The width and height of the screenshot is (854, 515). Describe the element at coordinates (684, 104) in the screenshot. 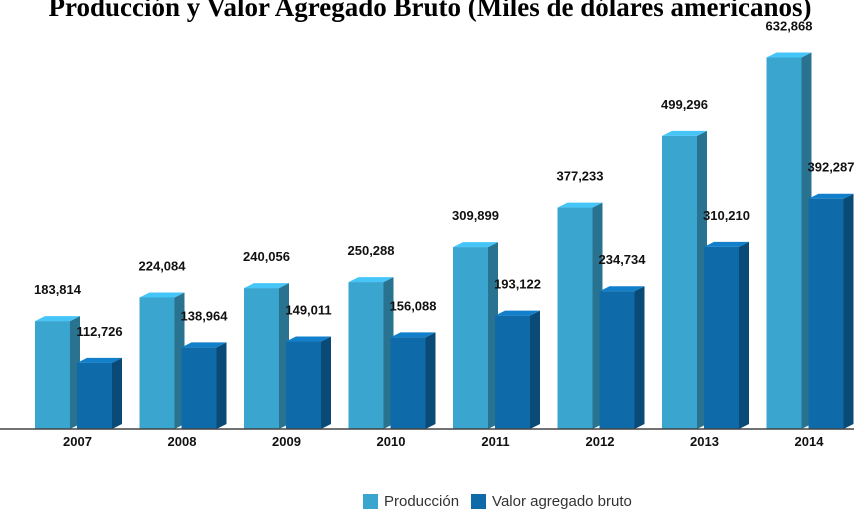

I see `data-label-produccion-2013: 499,296` at that location.